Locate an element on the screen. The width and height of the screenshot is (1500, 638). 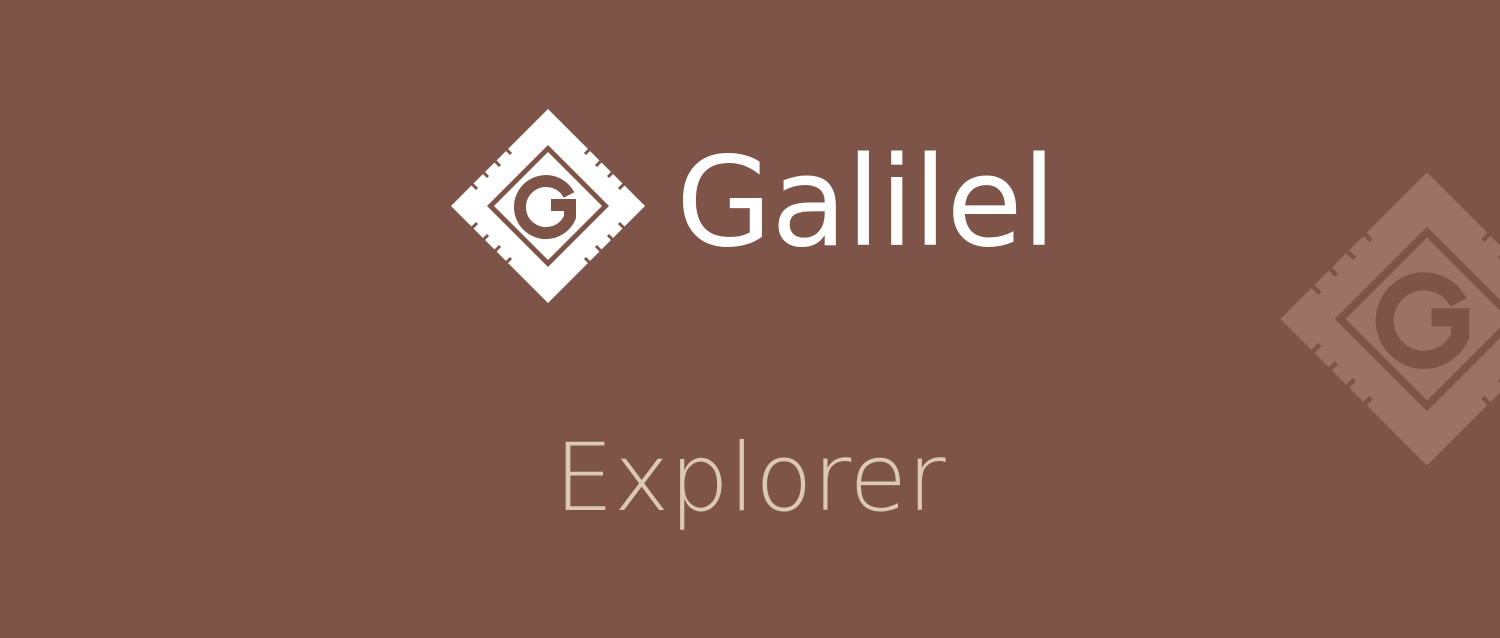
galilel-chip-icon is located at coordinates (548, 206).